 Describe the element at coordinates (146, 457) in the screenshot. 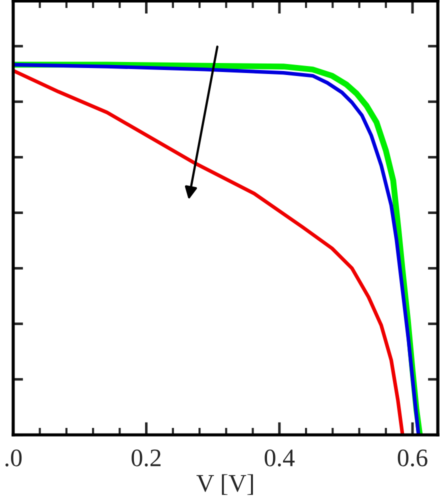

I see `x-tick-label: 0.2` at that location.